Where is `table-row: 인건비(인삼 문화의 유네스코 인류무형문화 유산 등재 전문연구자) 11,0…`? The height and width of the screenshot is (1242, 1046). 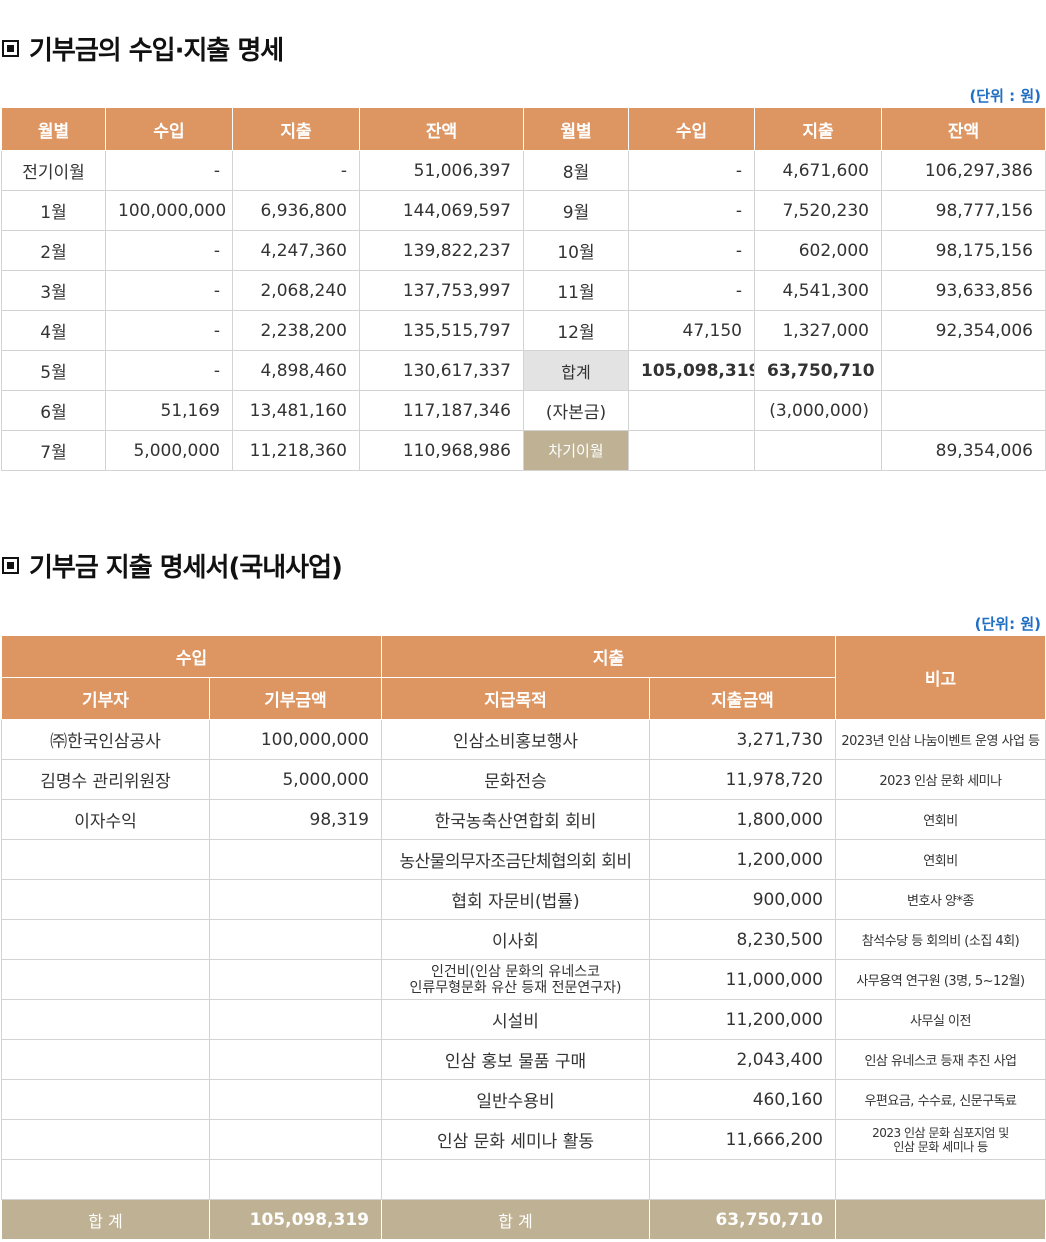 table-row: 인건비(인삼 문화의 유네스코 인류무형문화 유산 등재 전문연구자) 11,0… is located at coordinates (523, 979).